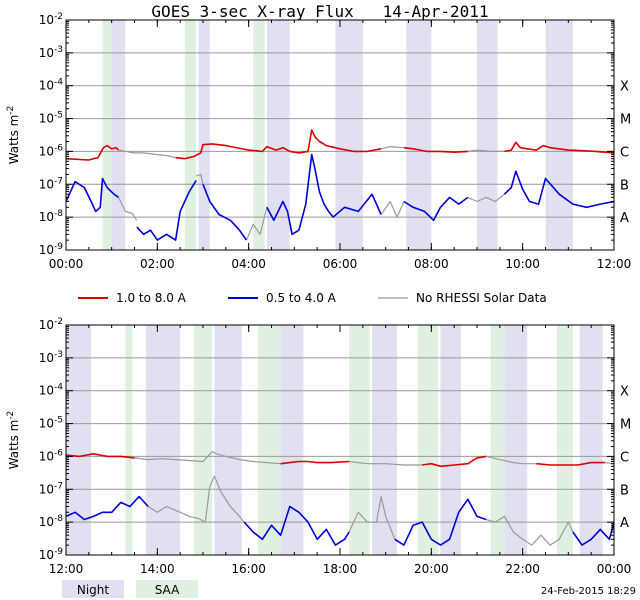  I want to click on x-tick-label: 10:00, so click(522, 264).